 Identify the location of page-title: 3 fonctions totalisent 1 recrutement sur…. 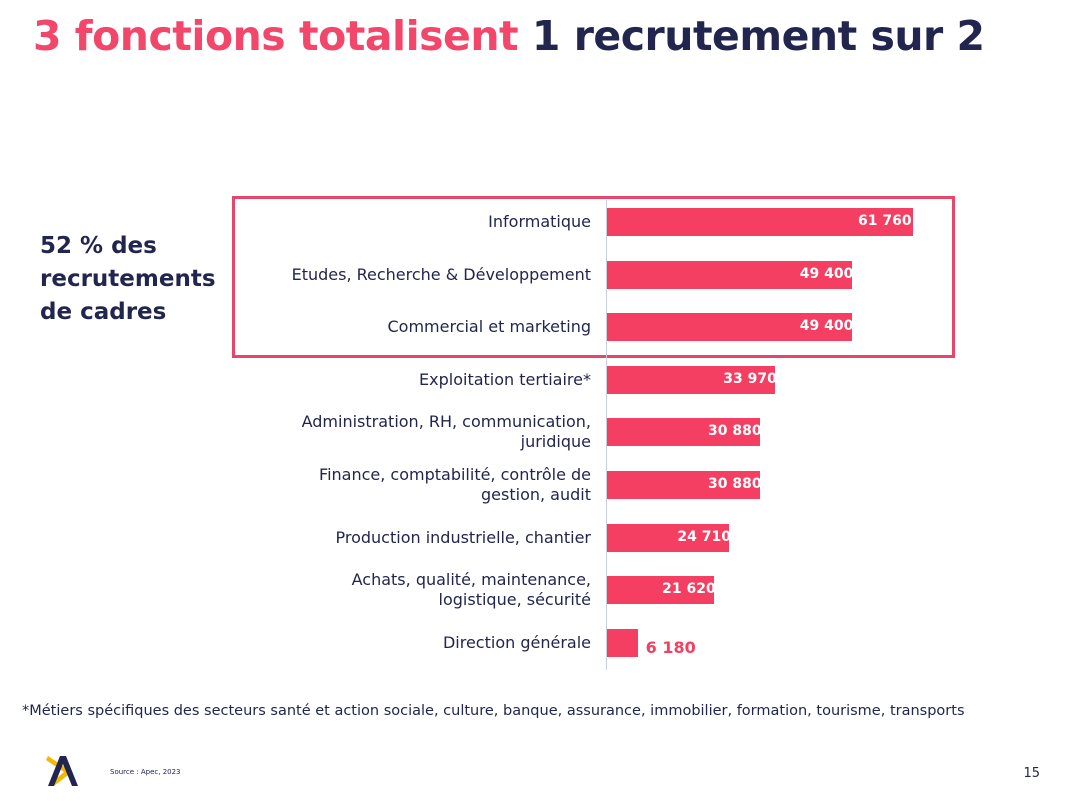
(509, 36).